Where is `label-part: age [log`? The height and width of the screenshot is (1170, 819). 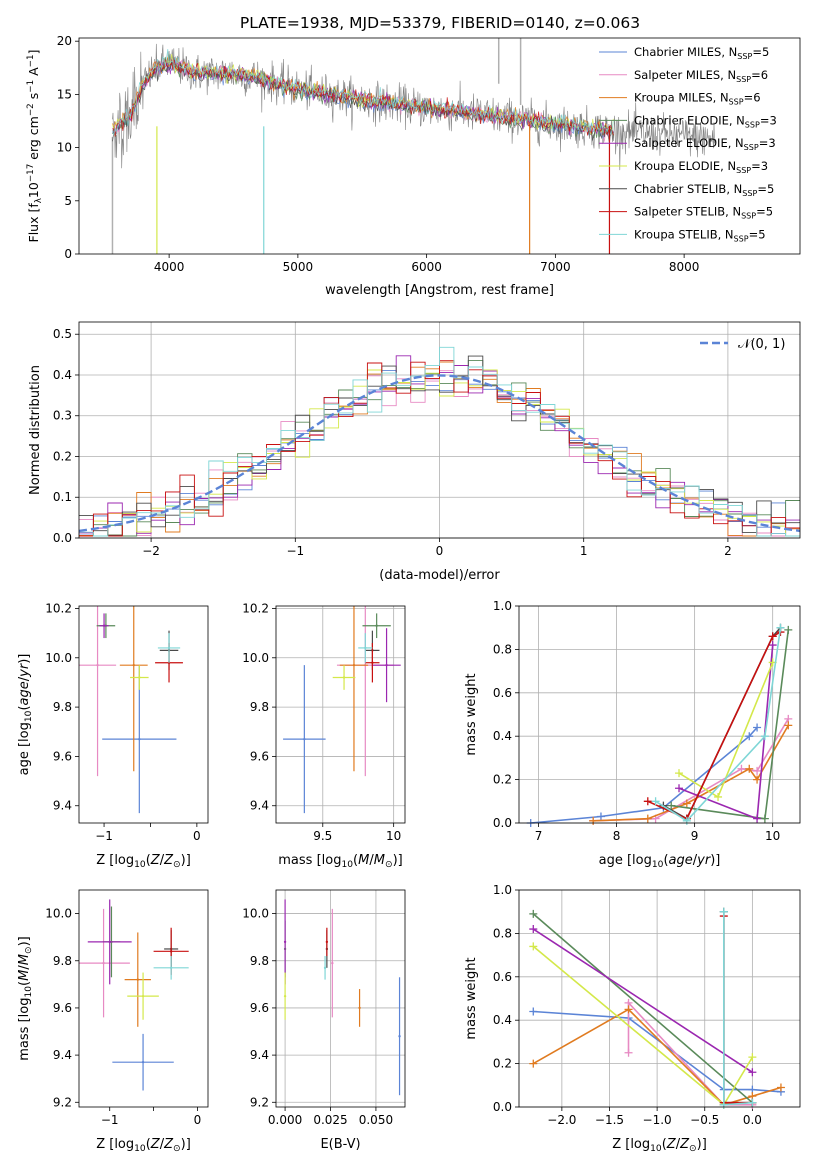
label-part: age [log is located at coordinates (24, 748).